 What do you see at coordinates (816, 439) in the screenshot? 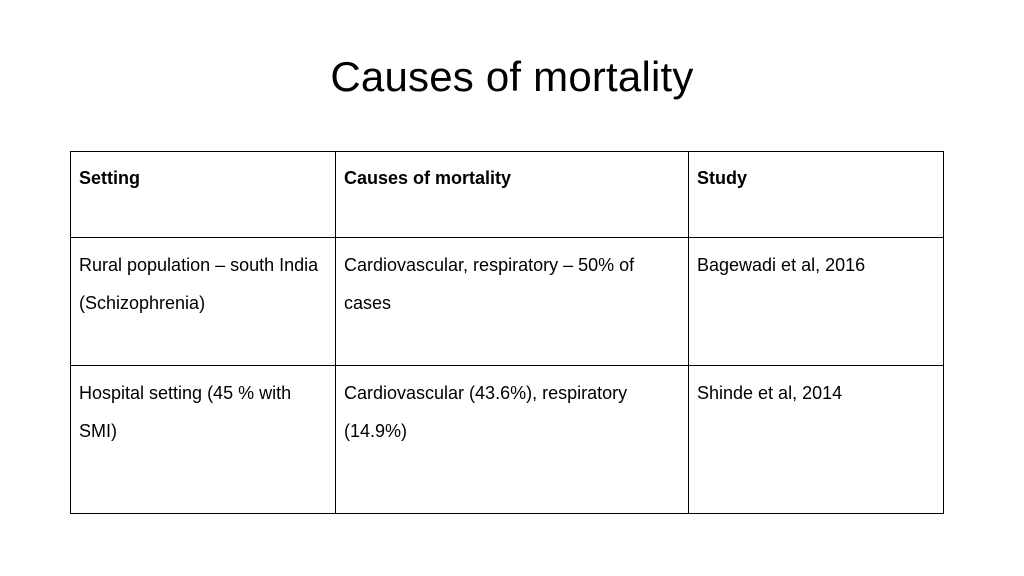
I see `cell-study: Shinde et al, 2014` at bounding box center [816, 439].